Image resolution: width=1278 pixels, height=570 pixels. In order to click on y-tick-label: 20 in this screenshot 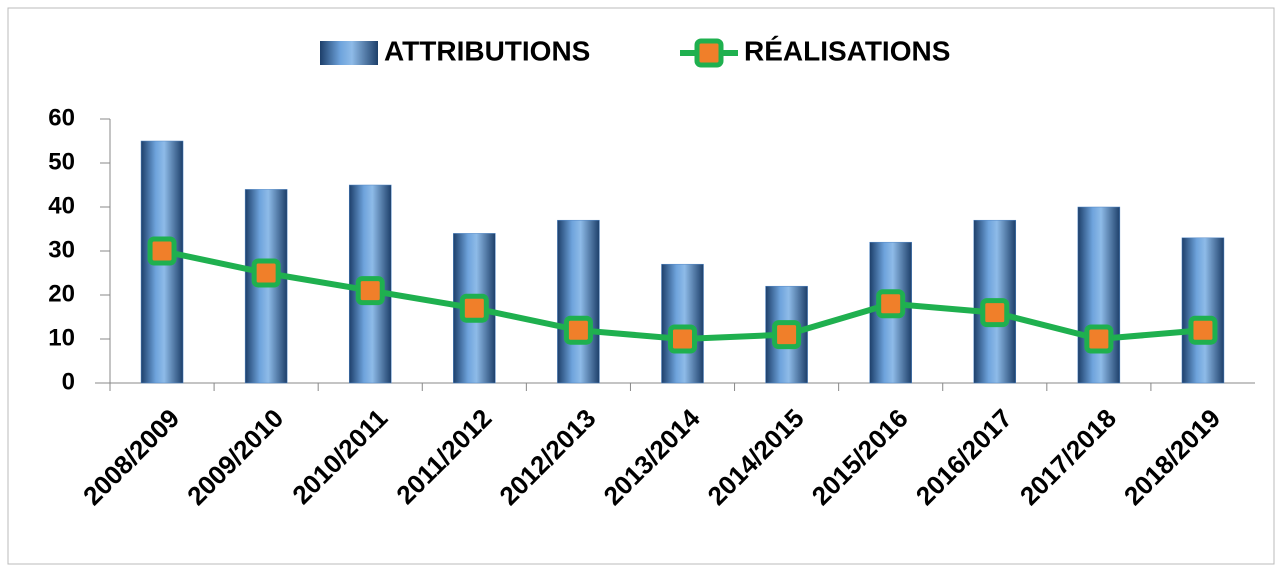, I will do `click(61, 293)`.